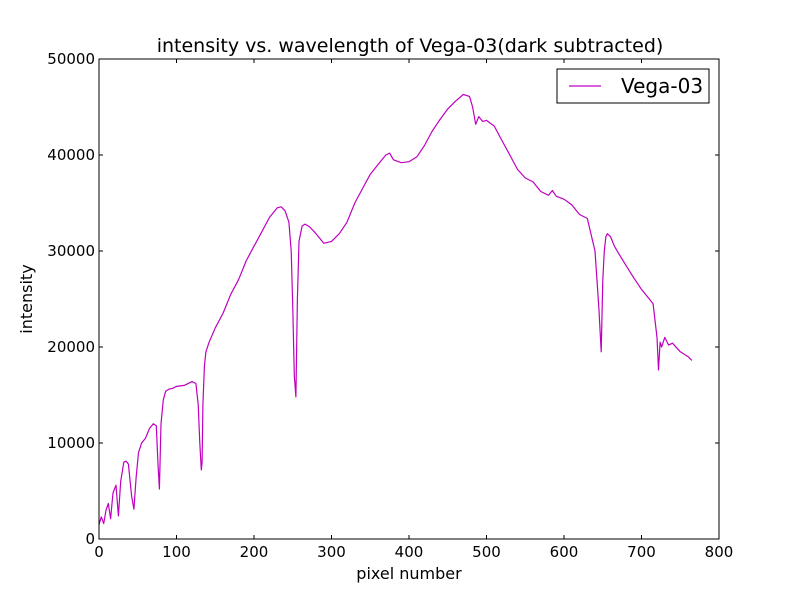 Image resolution: width=800 pixels, height=600 pixels. What do you see at coordinates (254, 552) in the screenshot?
I see `x-tick-label: 200` at bounding box center [254, 552].